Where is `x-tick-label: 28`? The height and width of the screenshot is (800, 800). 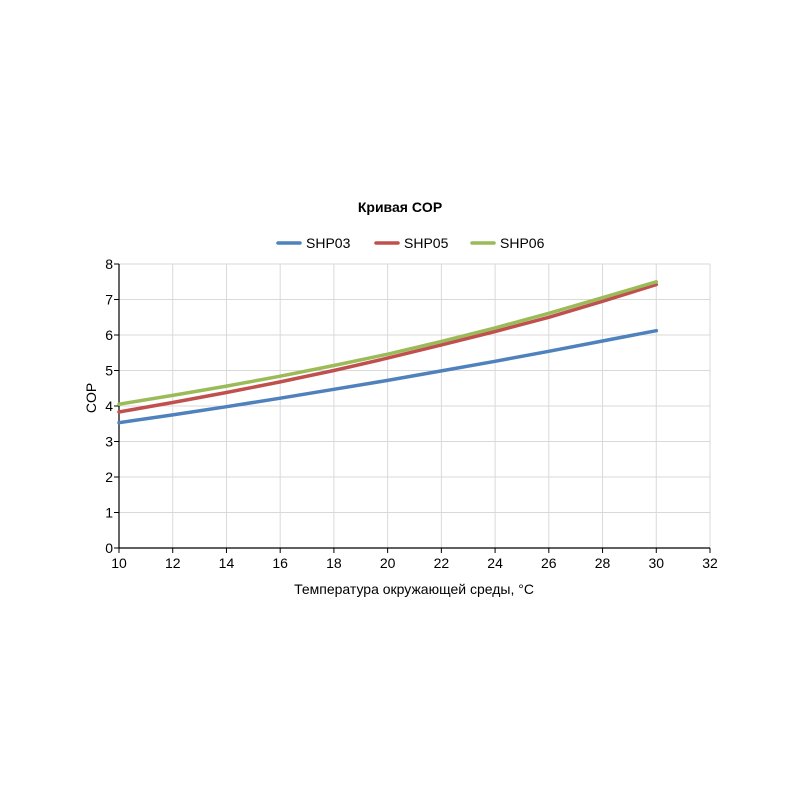
x-tick-label: 28 is located at coordinates (603, 563).